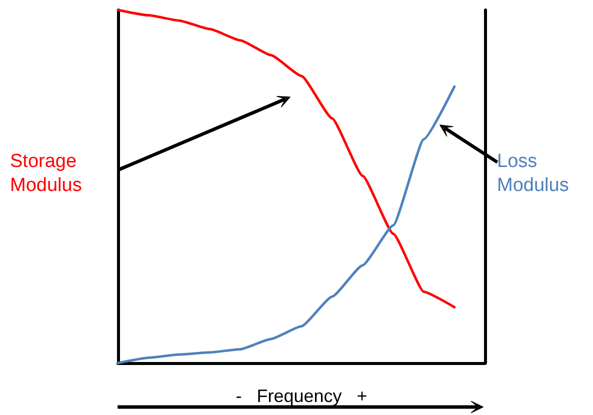 Image resolution: width=593 pixels, height=415 pixels. I want to click on text: Loss Modulus, so click(533, 174).